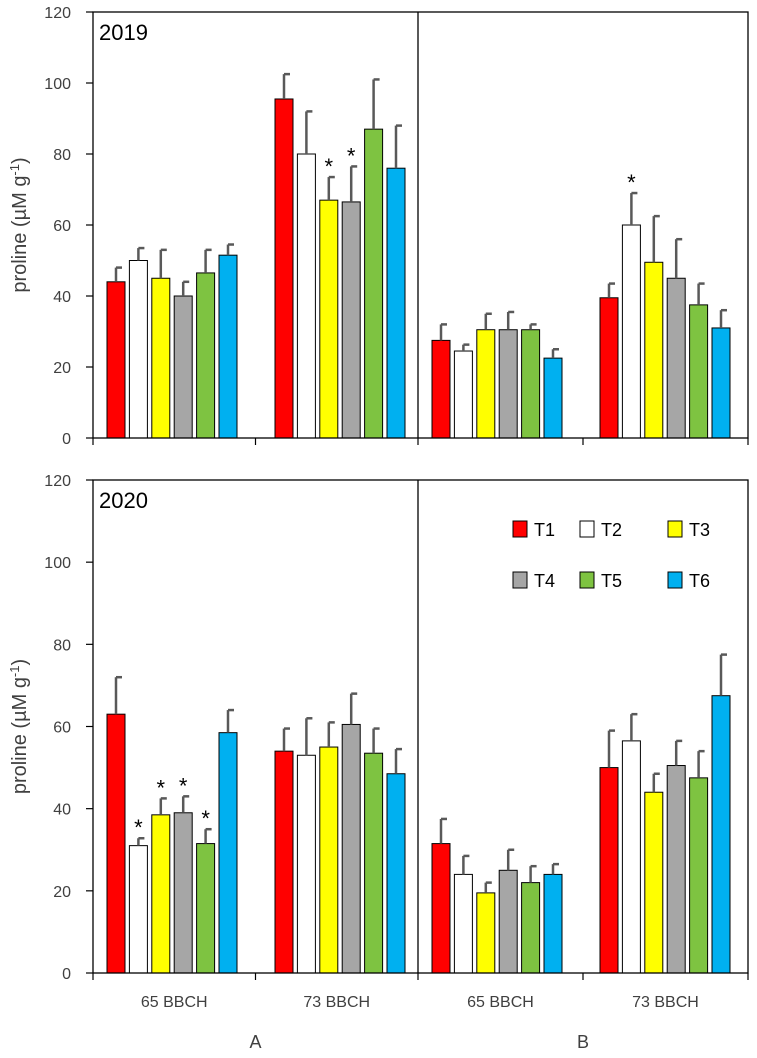 This screenshot has width=757, height=1058. Describe the element at coordinates (374, 863) in the screenshot. I see `bar-2020-A-73-bbch-t5` at that location.